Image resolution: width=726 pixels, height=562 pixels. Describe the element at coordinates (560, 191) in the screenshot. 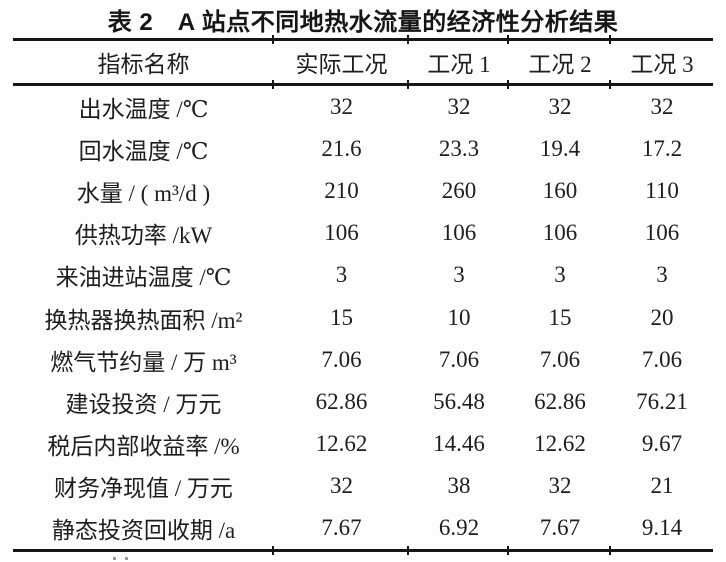

I see `cell-value: 160` at that location.